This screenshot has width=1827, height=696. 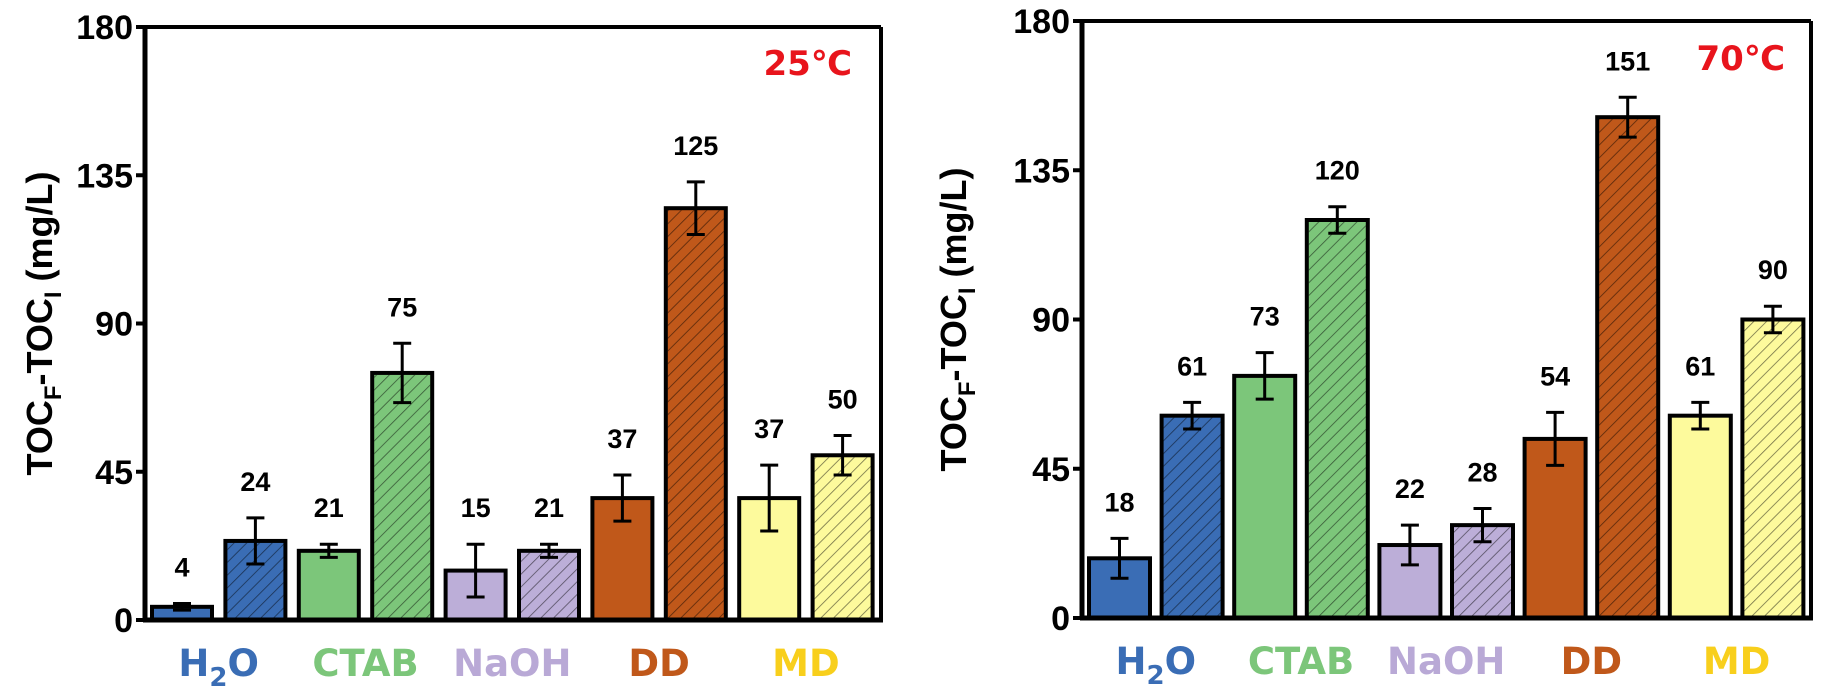 I want to click on bar-md-hatched: 50, so click(x=842, y=503).